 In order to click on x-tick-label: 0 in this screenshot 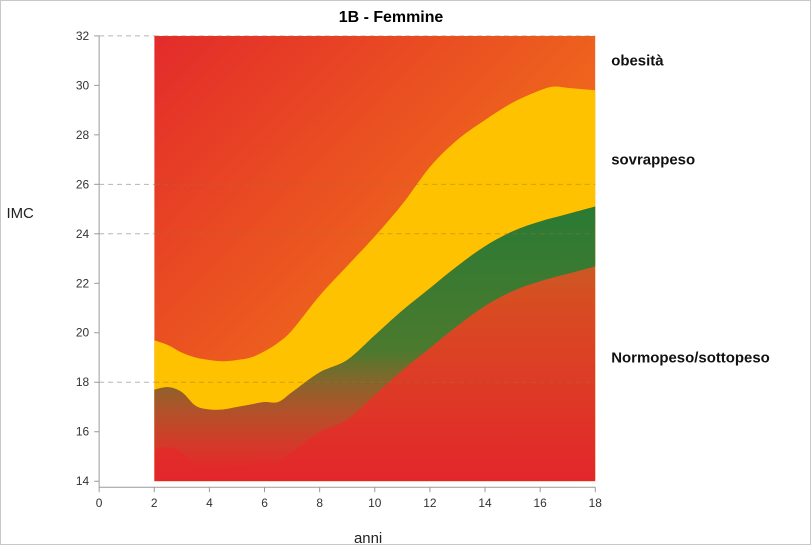, I will do `click(99, 503)`.